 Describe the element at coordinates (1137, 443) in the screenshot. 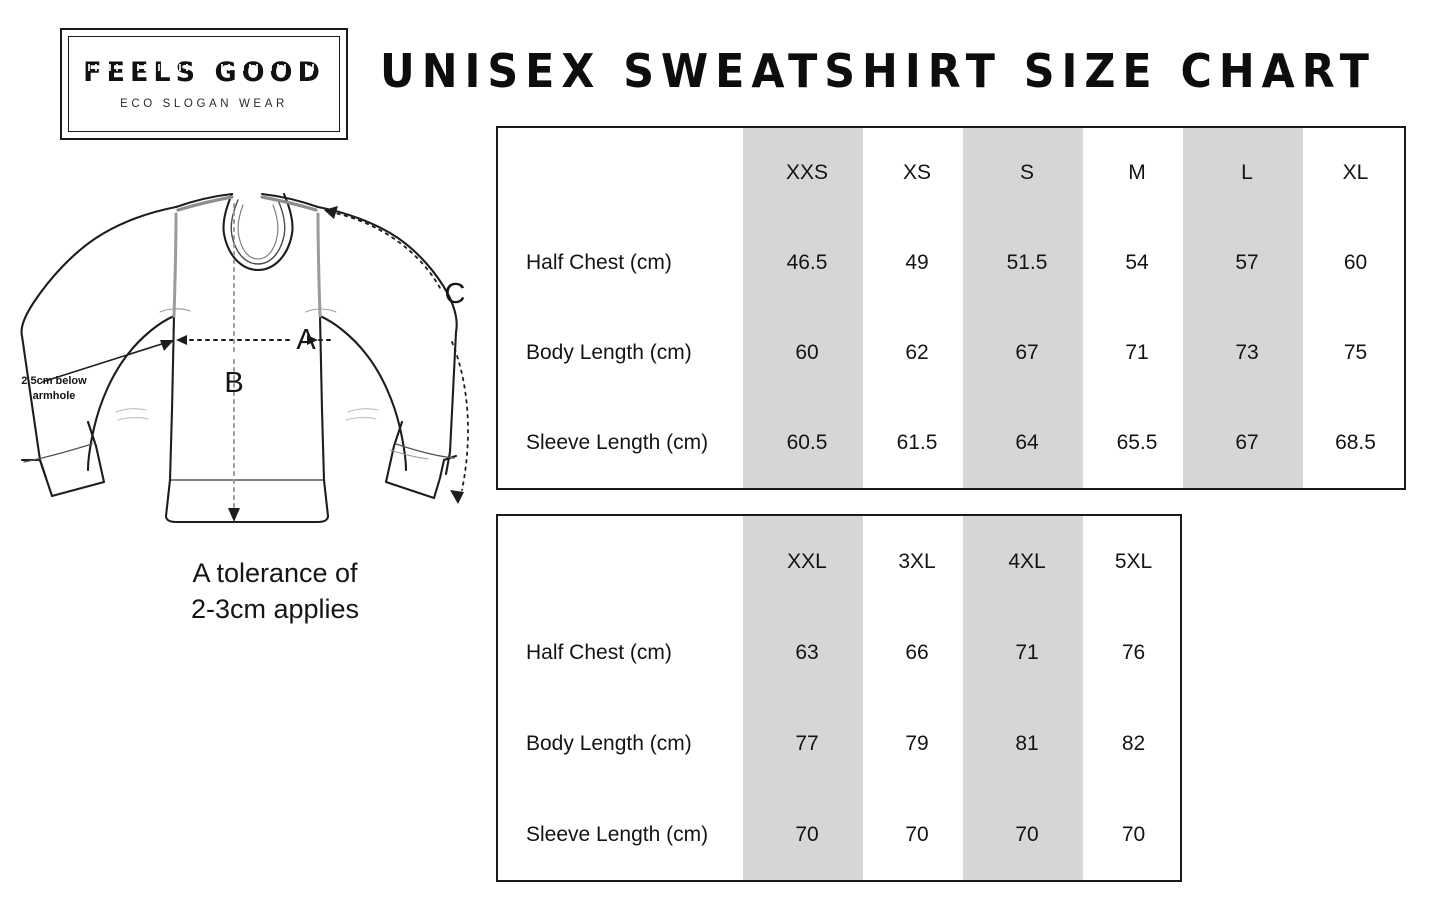

I see `cell-sleeve-length-m: 65.5` at that location.